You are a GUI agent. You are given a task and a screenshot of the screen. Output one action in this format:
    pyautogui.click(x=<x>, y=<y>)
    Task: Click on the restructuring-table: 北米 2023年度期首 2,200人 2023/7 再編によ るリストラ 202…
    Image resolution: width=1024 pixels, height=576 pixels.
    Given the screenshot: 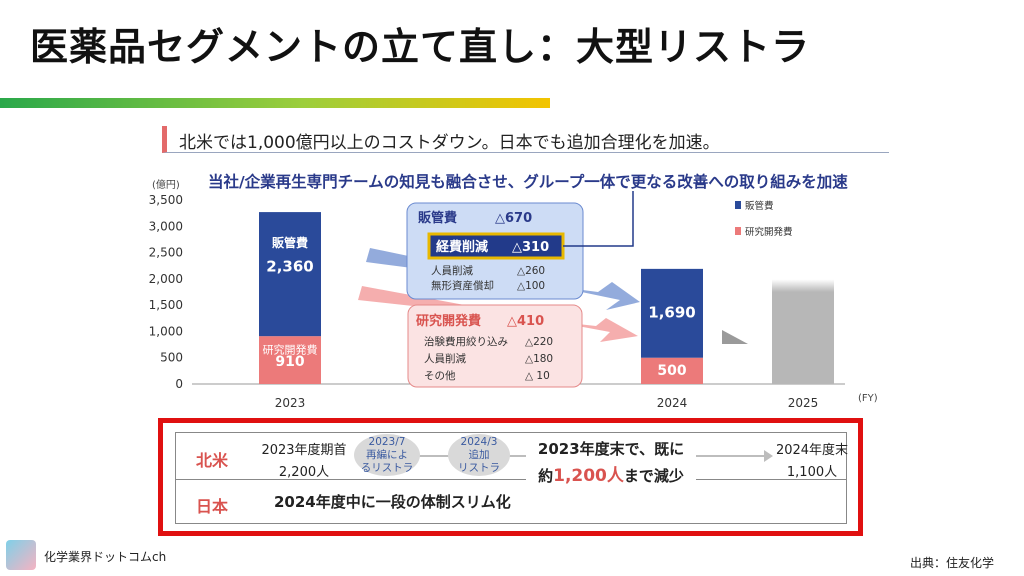 What is the action you would take?
    pyautogui.click(x=511, y=478)
    